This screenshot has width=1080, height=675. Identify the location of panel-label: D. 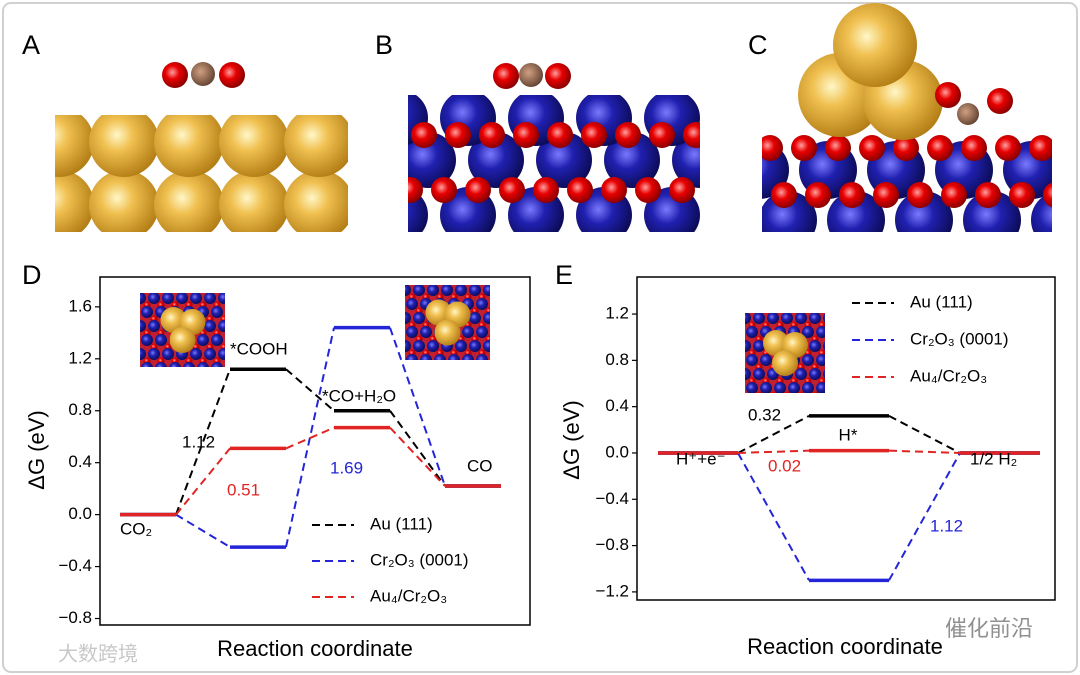
(32, 275).